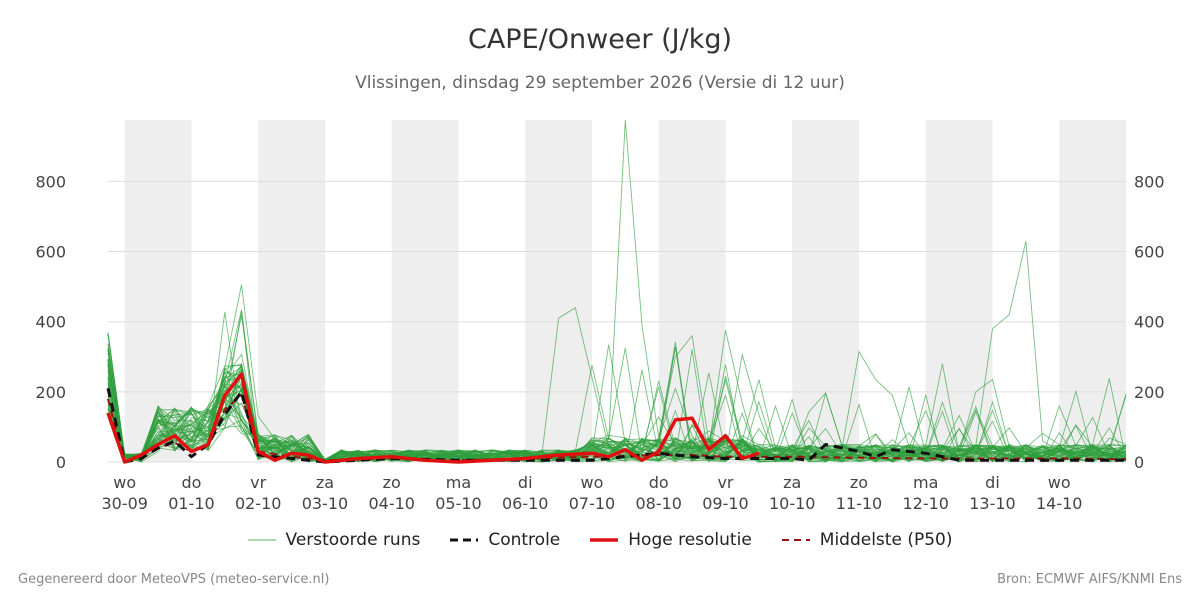 The width and height of the screenshot is (1200, 600). What do you see at coordinates (1149, 181) in the screenshot?
I see `y-tick-label-right: 800` at bounding box center [1149, 181].